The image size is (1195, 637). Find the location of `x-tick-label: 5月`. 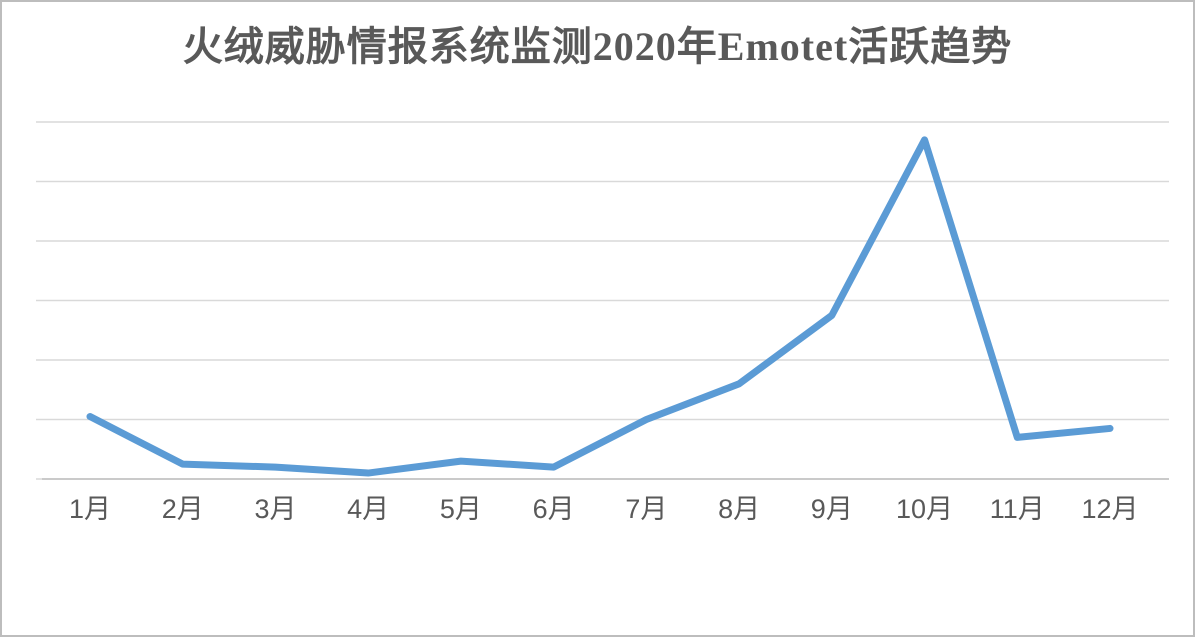

x-tick-label: 5月 is located at coordinates (461, 509).